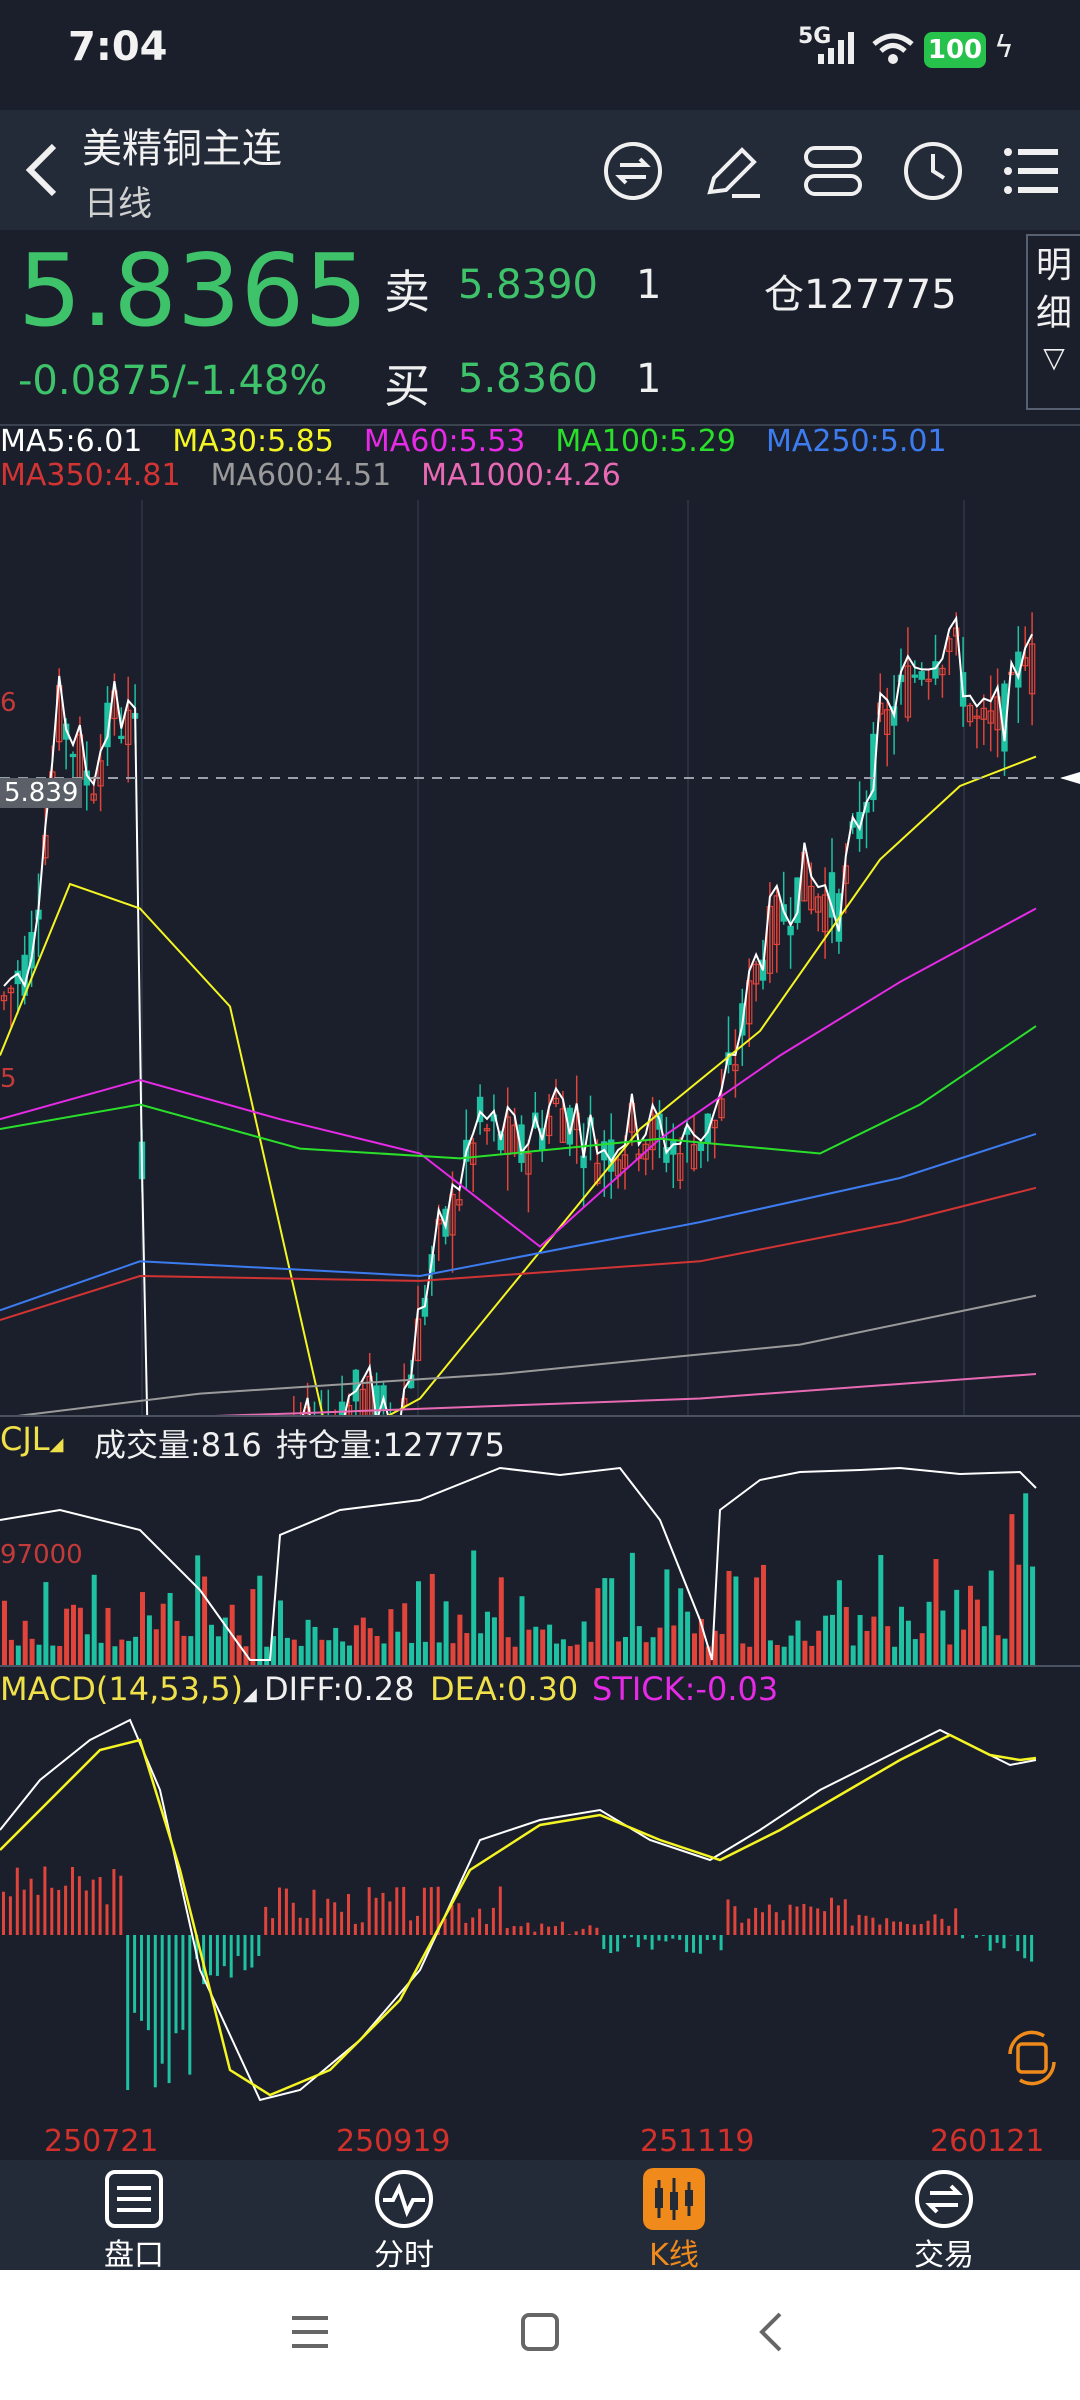 This screenshot has width=1080, height=2400. I want to click on tab-fenshi: 分时, so click(404, 2221).